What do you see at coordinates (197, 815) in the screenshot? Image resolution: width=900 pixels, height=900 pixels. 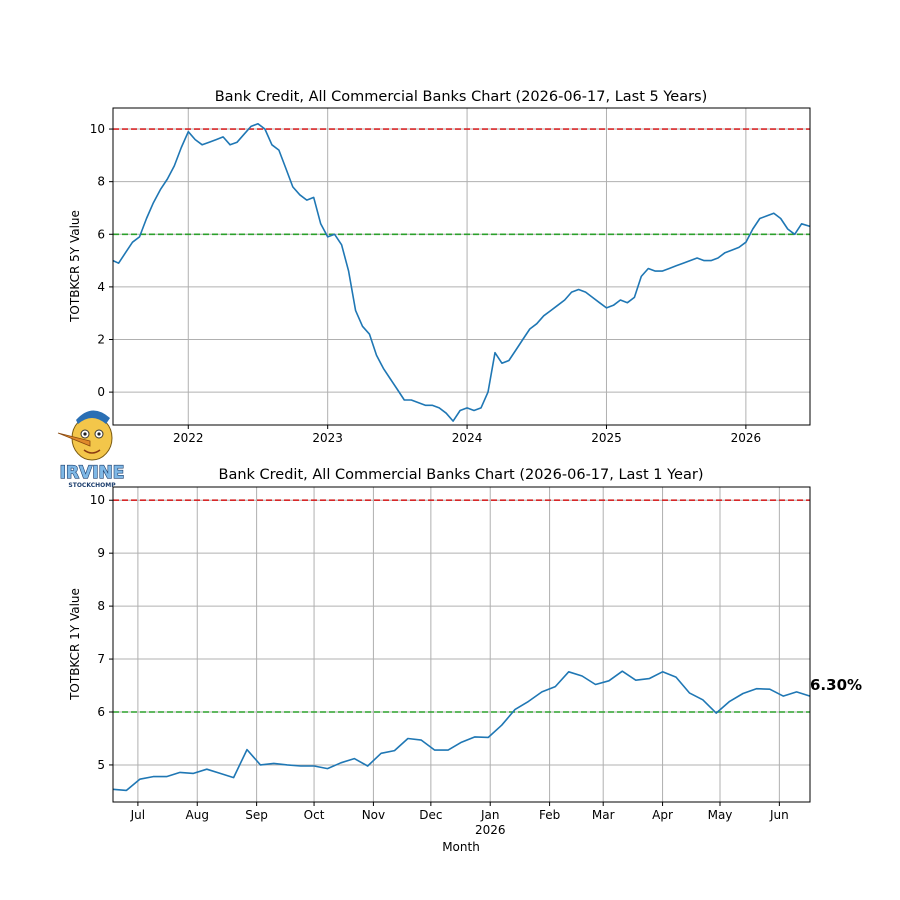 I see `x-tick-label: Aug` at bounding box center [197, 815].